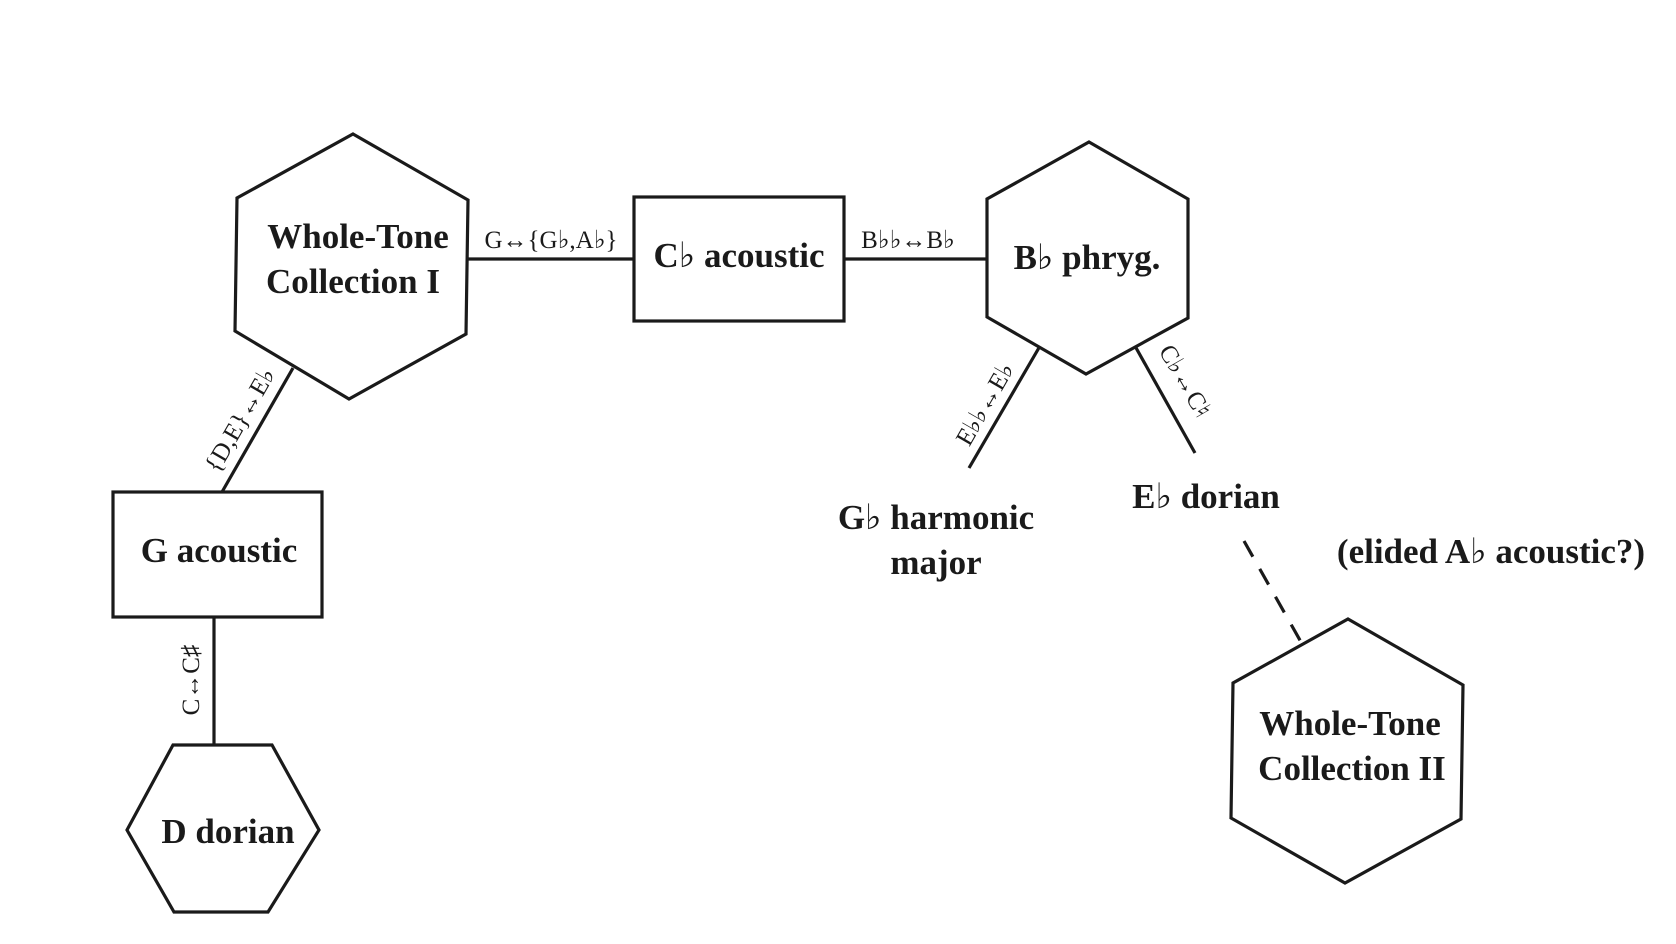  Describe the element at coordinates (551, 240) in the screenshot. I see `edge-label-wt1-cb: G↔{G♭,A♭}` at that location.